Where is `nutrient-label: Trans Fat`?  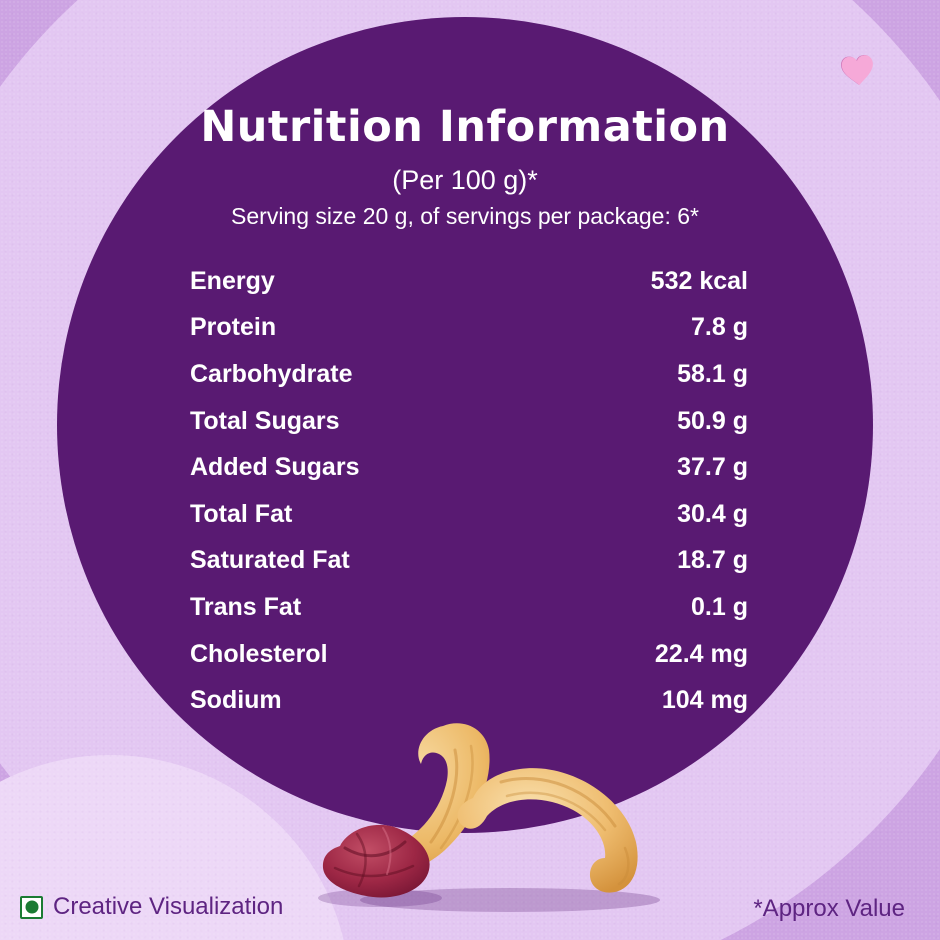
nutrient-label: Trans Fat is located at coordinates (246, 606).